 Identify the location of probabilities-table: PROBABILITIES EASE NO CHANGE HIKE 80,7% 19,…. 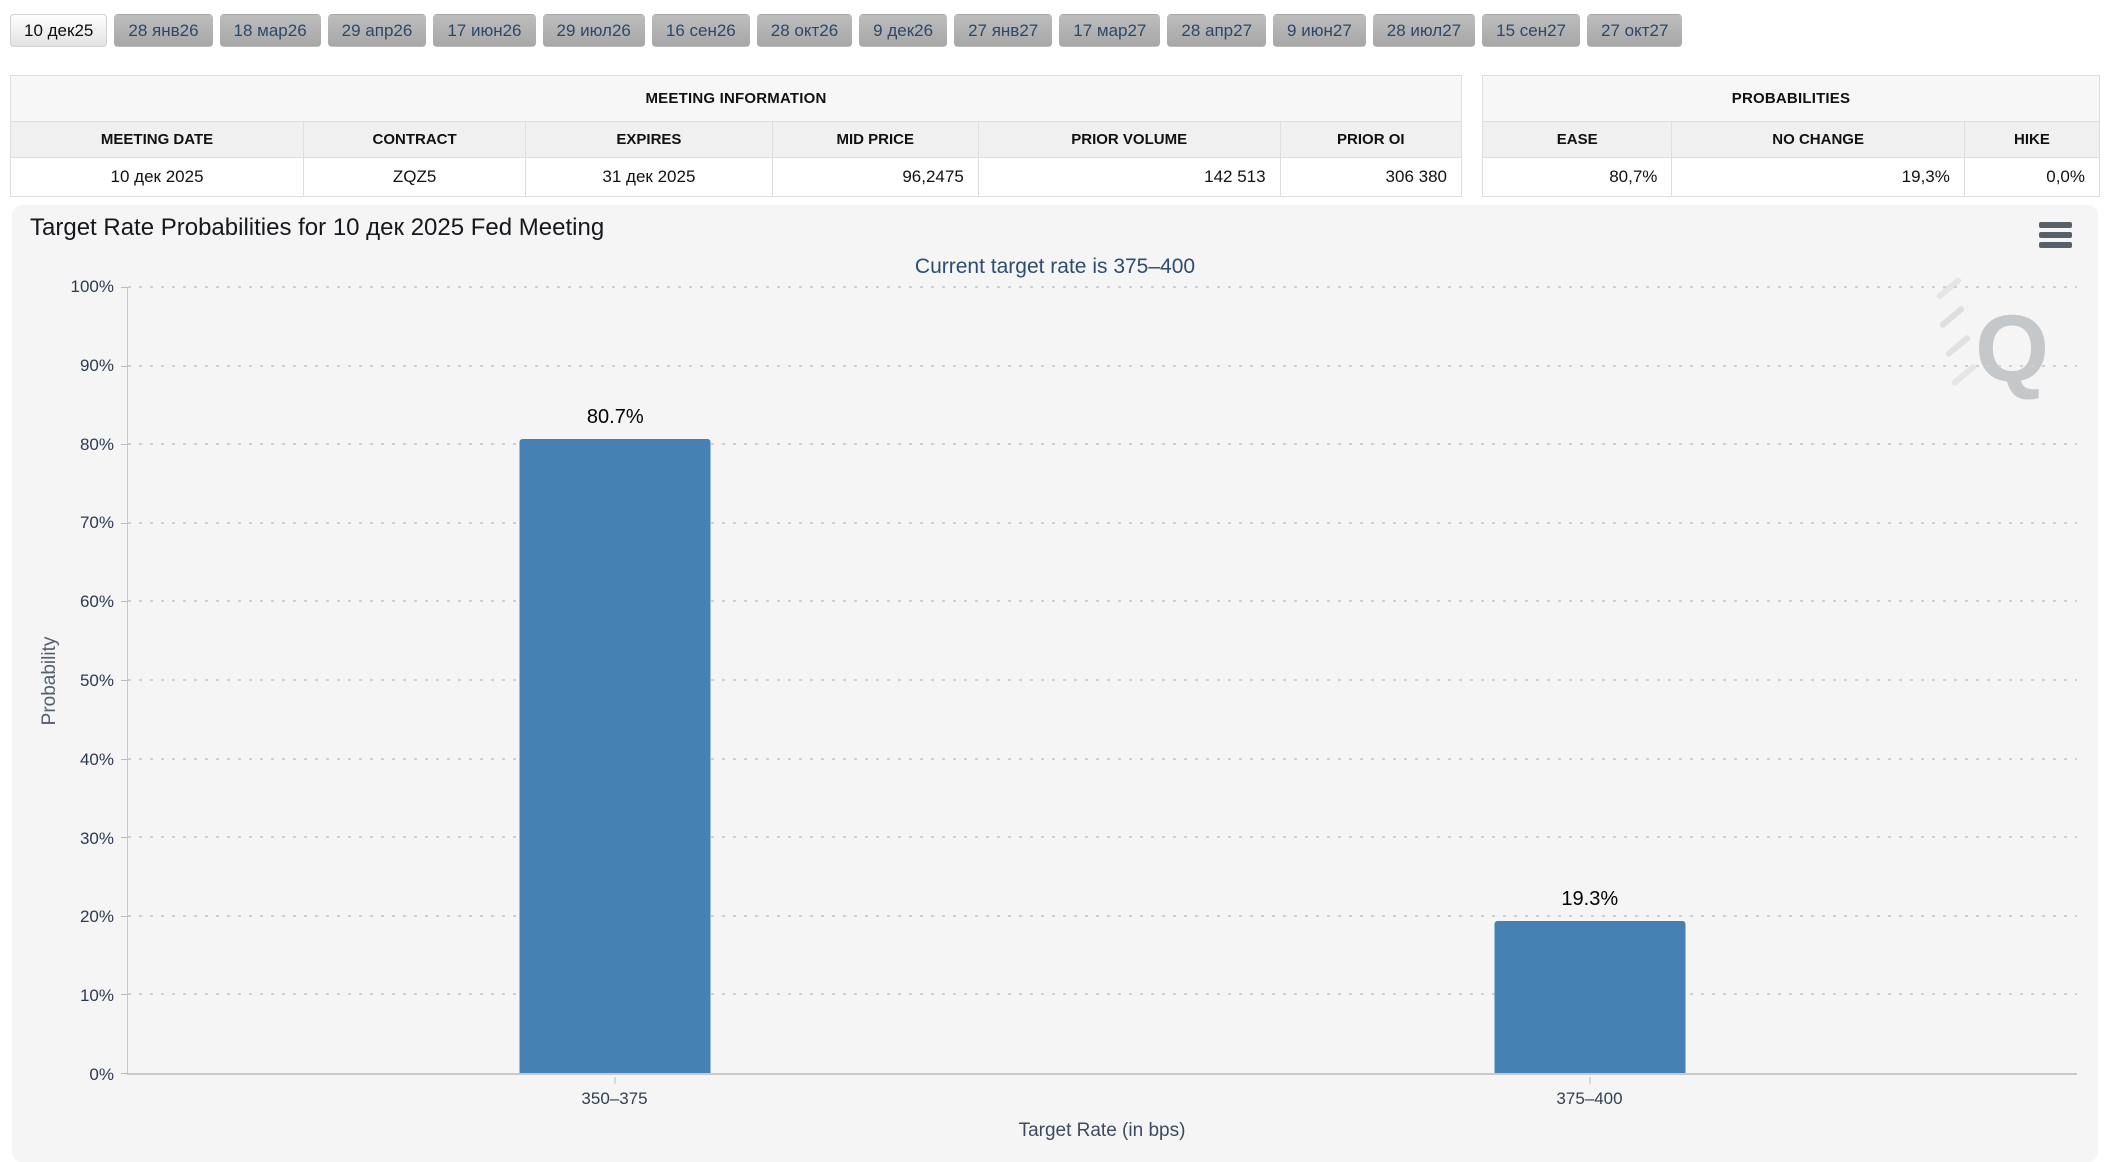
(1791, 136).